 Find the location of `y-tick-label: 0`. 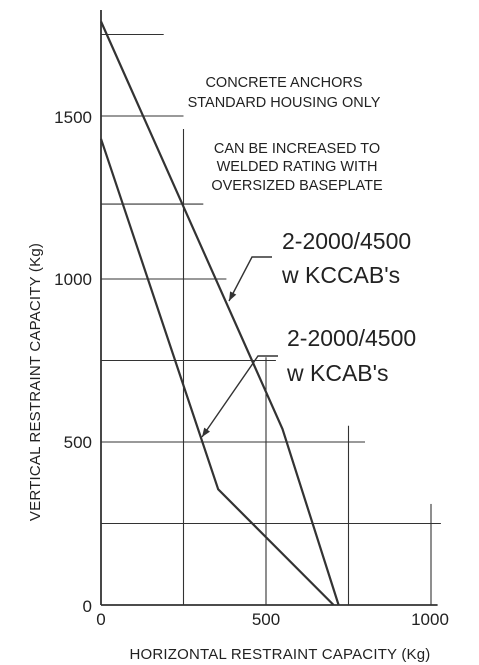

y-tick-label: 0 is located at coordinates (87, 606).